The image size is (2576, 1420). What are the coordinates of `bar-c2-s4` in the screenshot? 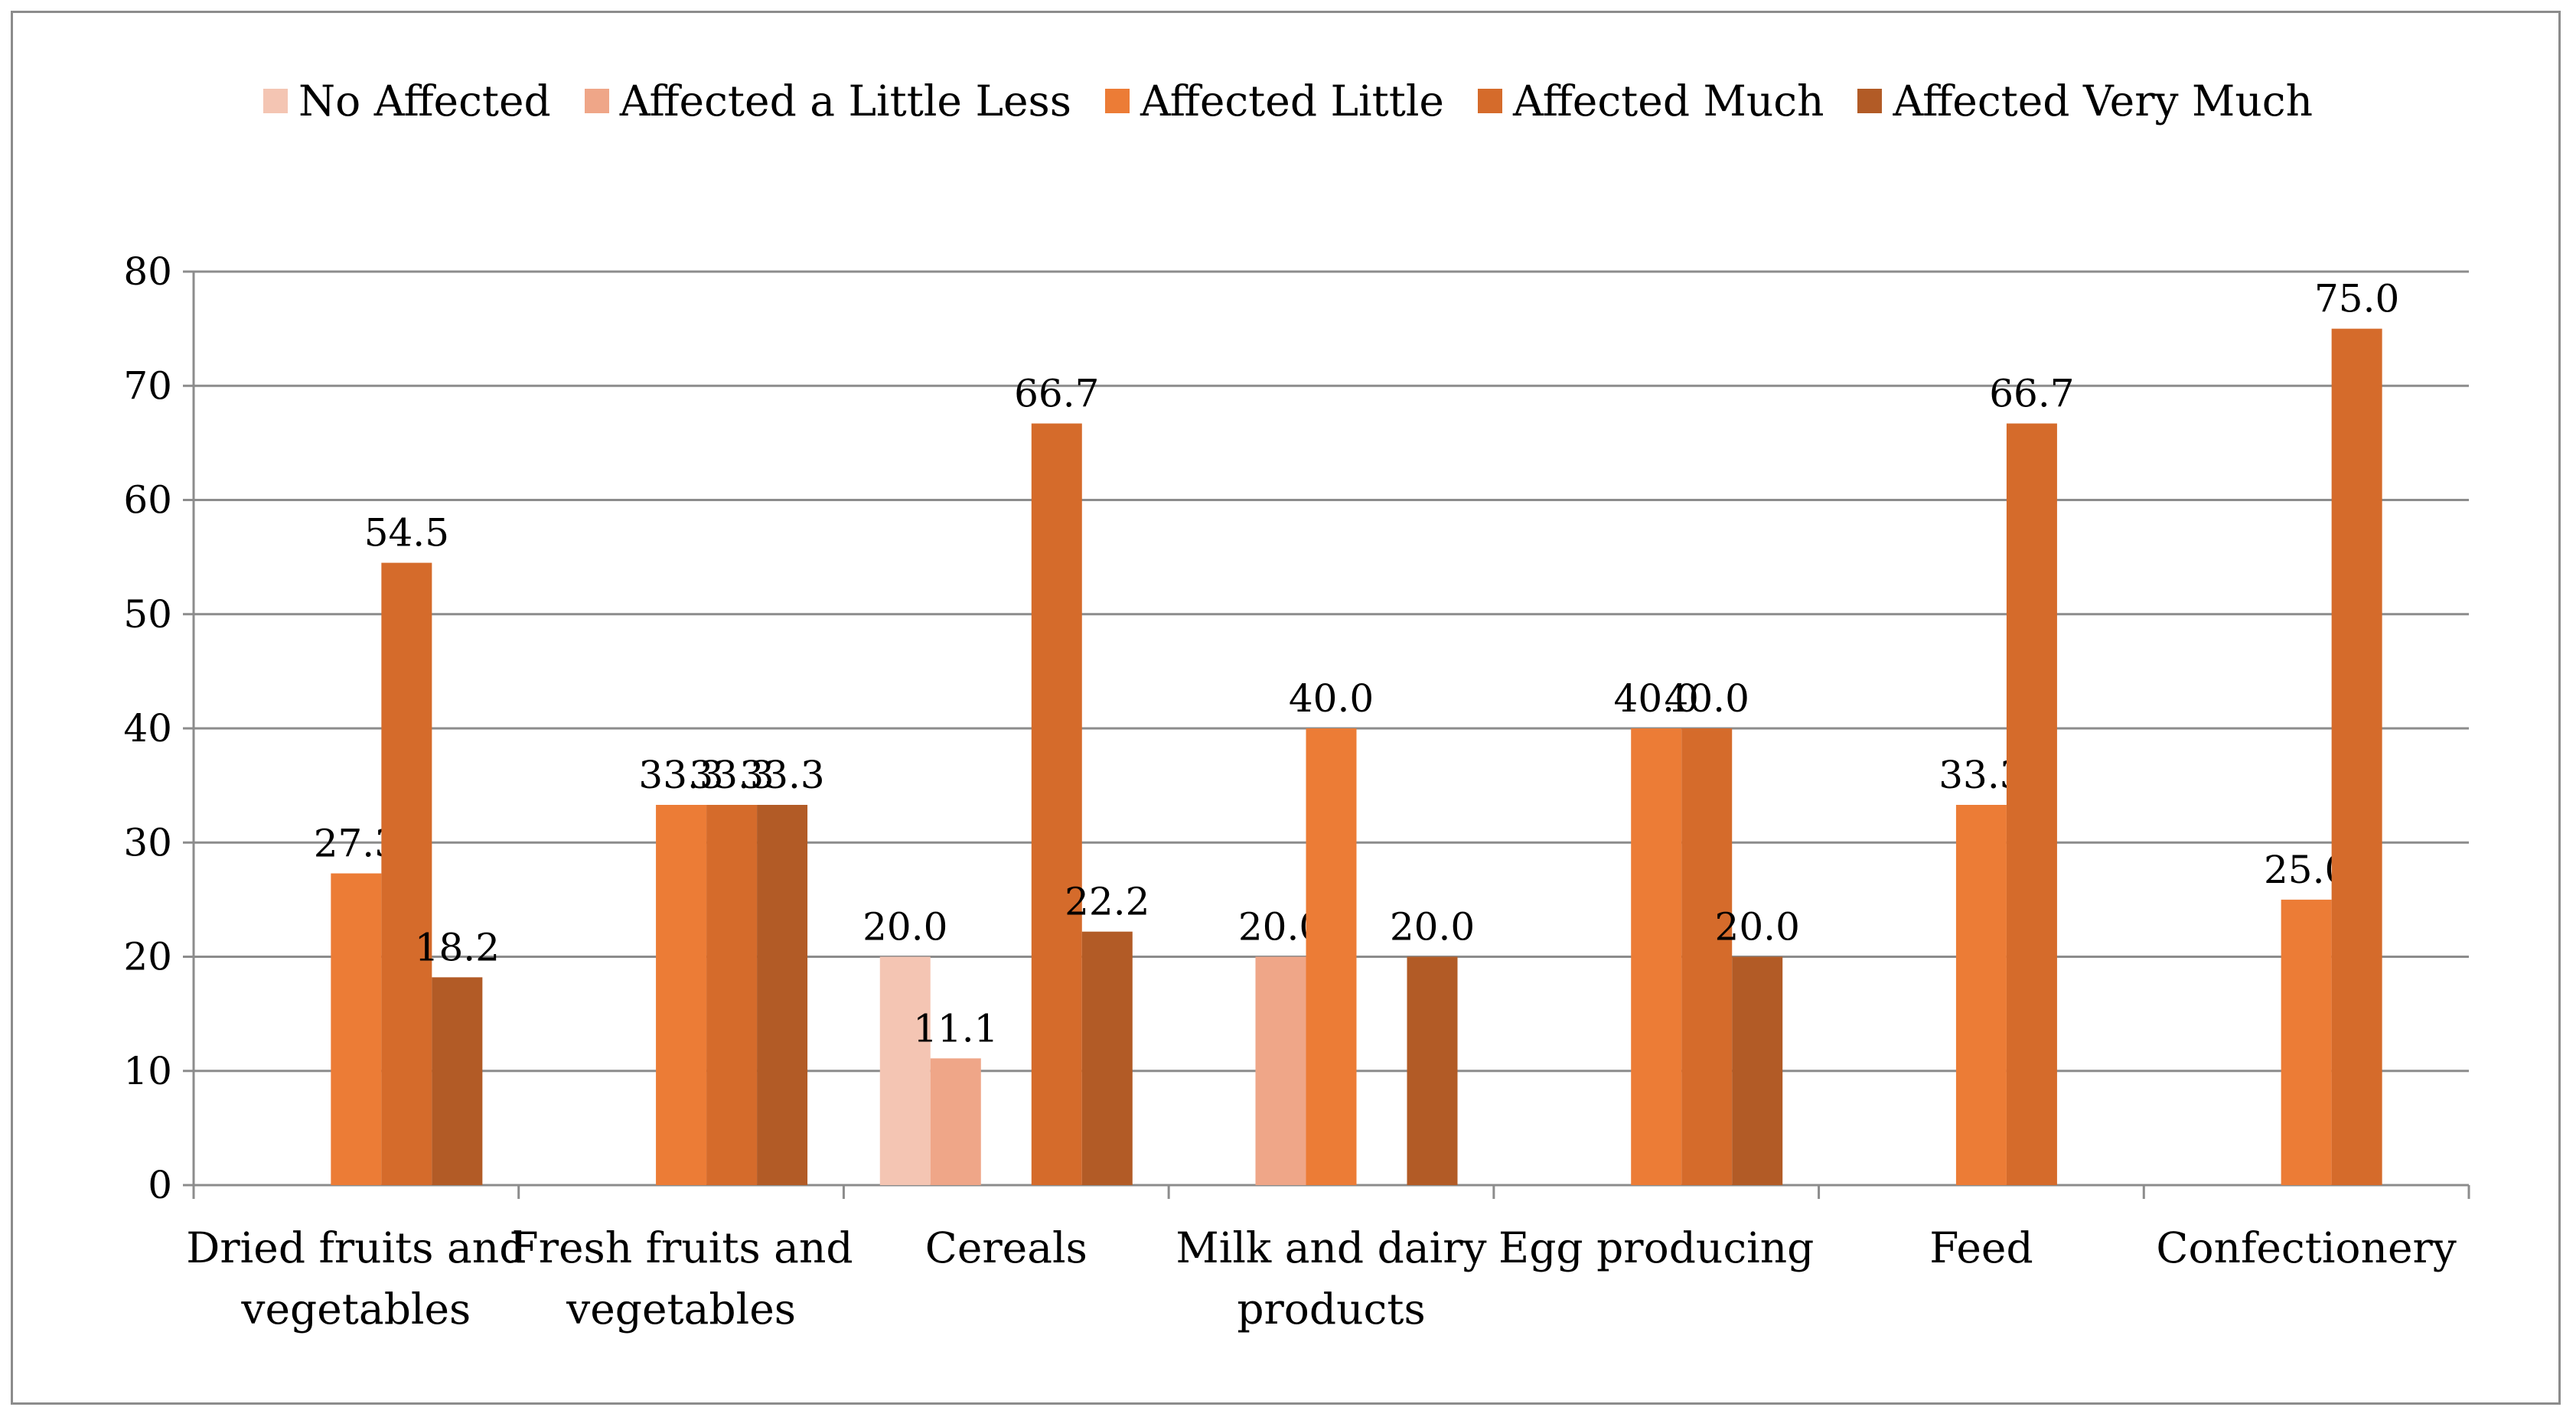 It's located at (1107, 1058).